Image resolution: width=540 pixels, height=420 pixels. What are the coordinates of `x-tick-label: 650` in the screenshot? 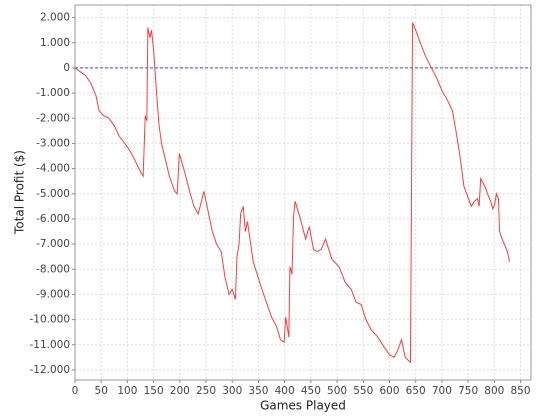 It's located at (416, 391).